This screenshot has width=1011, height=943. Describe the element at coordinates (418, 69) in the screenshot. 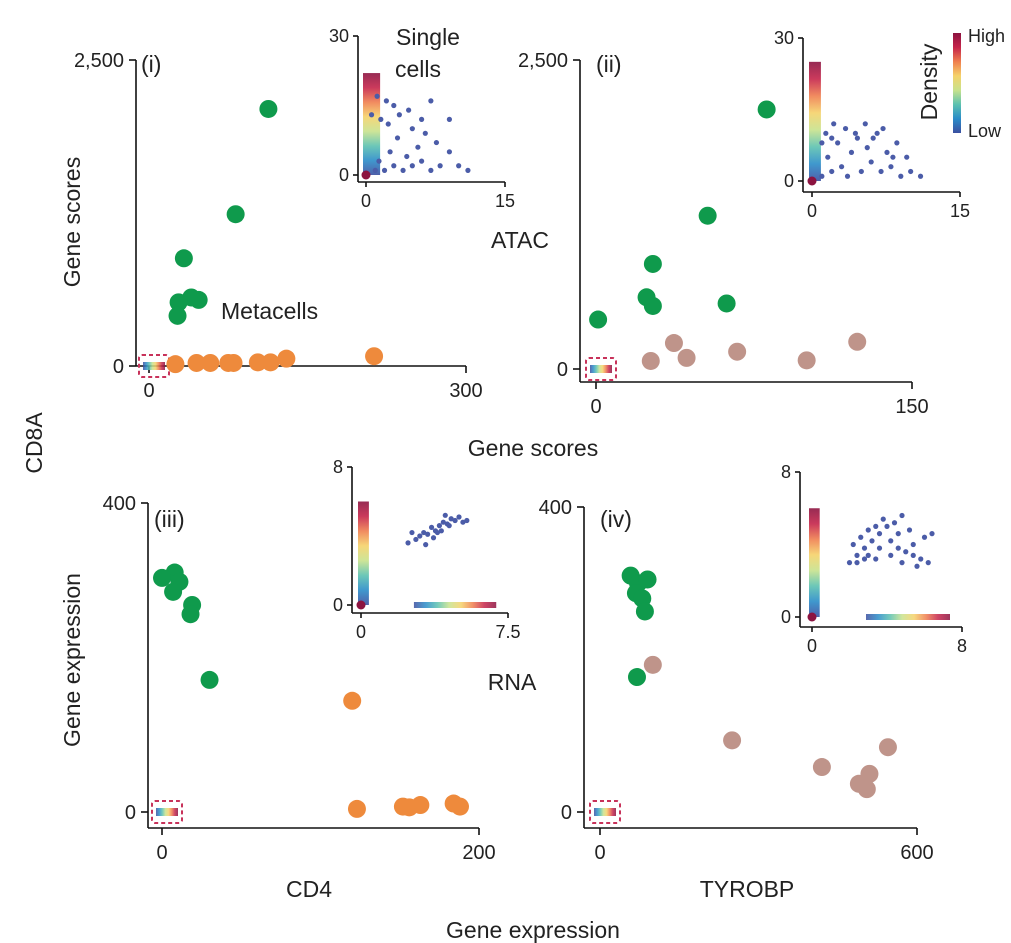

I see `annotation-single-cells-2: cells` at that location.